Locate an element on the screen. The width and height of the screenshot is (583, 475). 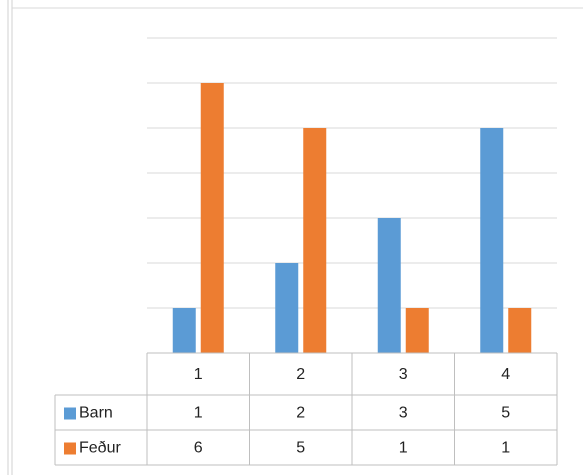
x-tick-label: 4 is located at coordinates (505, 374).